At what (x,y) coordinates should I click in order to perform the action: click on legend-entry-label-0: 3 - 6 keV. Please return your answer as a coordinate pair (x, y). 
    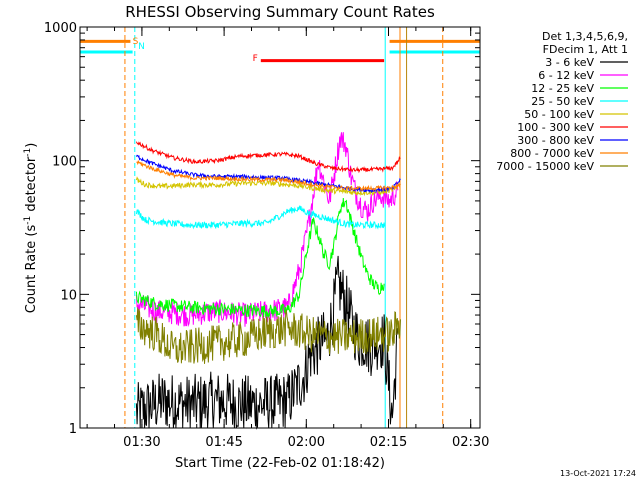
    Looking at the image, I should click on (569, 62).